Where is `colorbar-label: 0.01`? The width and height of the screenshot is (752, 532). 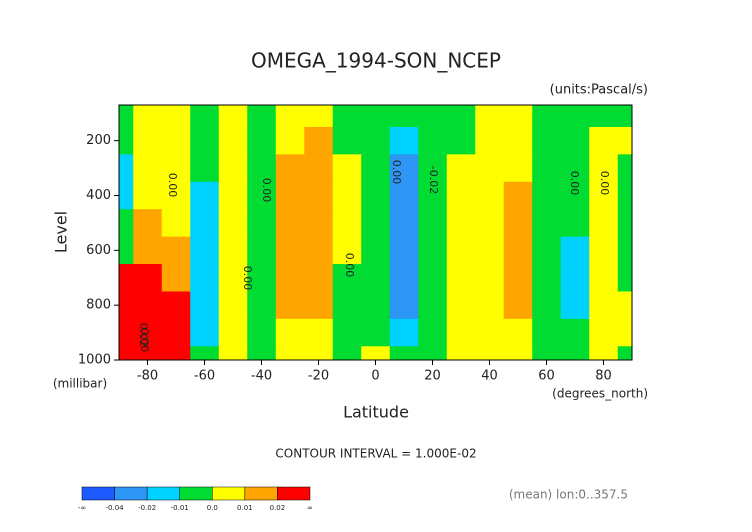 colorbar-label: 0.01 is located at coordinates (245, 508).